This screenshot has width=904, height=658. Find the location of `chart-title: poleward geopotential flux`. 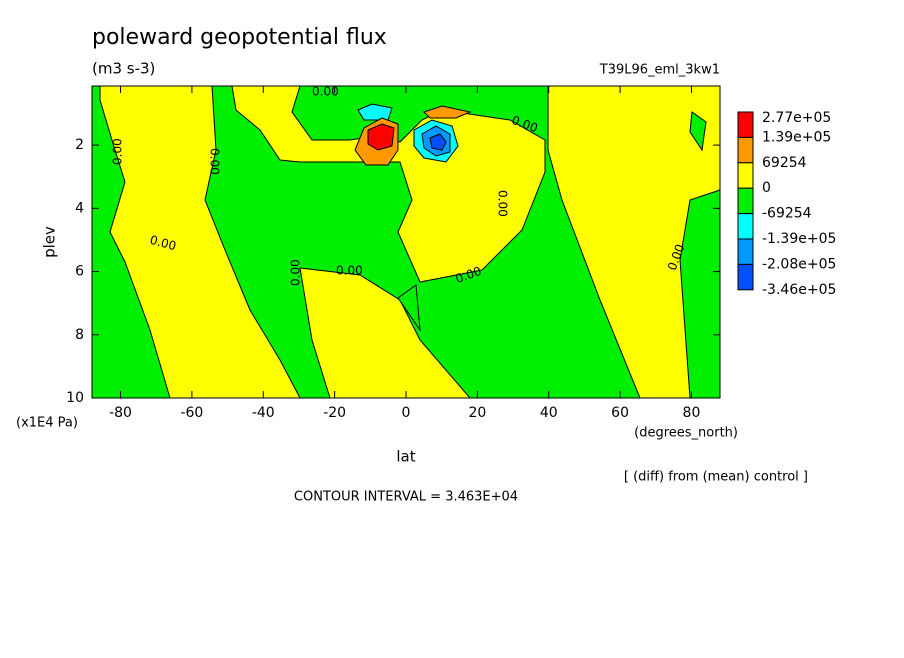

chart-title: poleward geopotential flux is located at coordinates (239, 37).